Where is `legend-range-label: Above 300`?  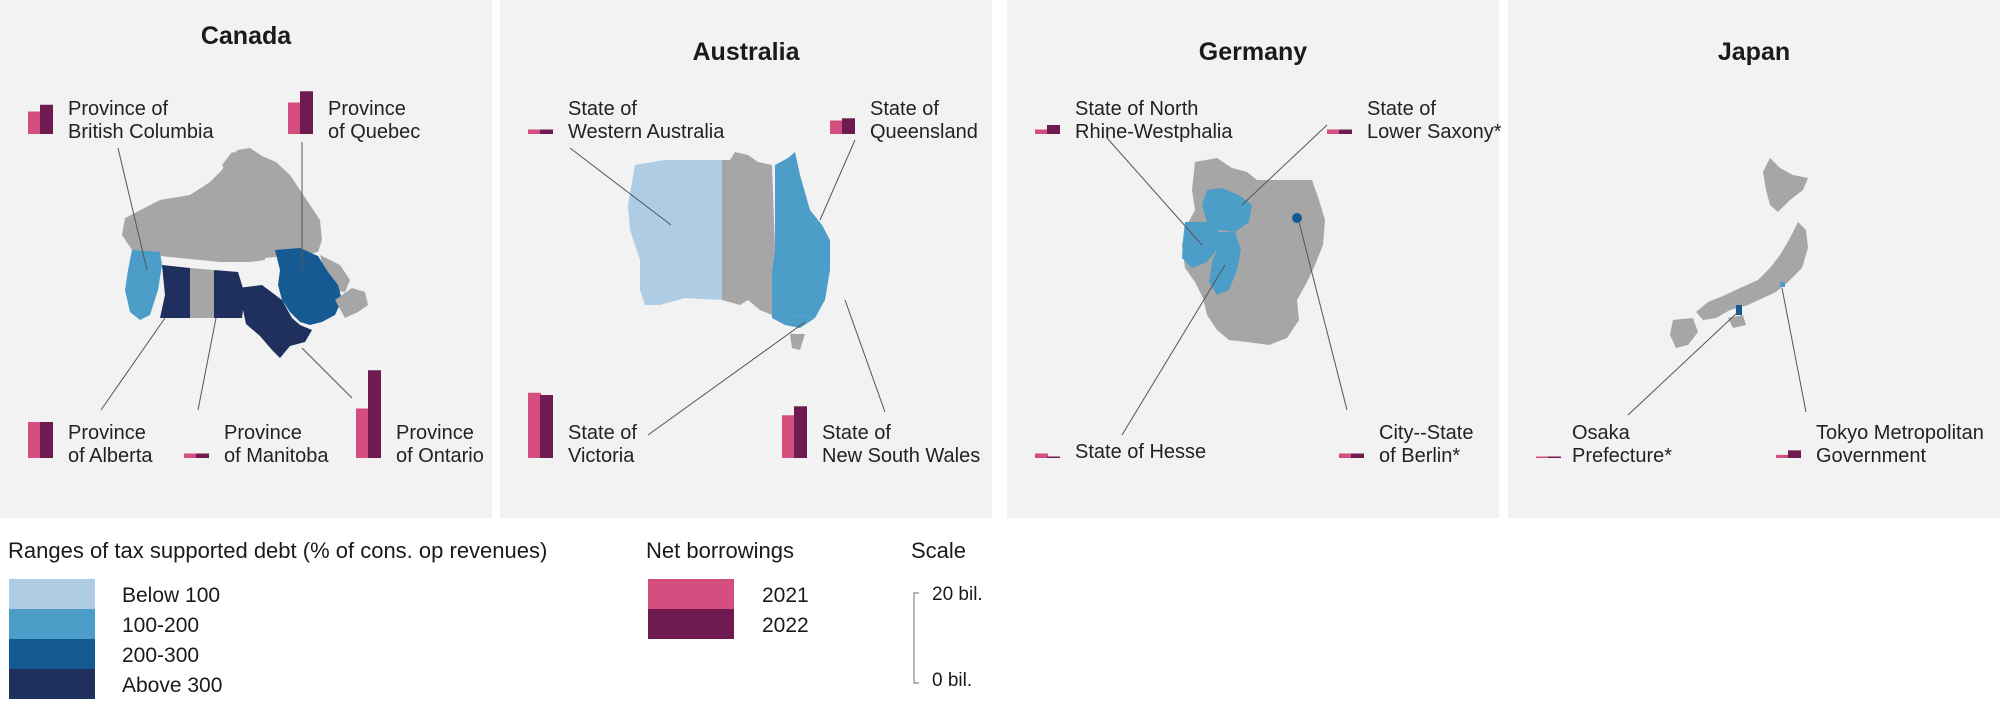
legend-range-label: Above 300 is located at coordinates (172, 685).